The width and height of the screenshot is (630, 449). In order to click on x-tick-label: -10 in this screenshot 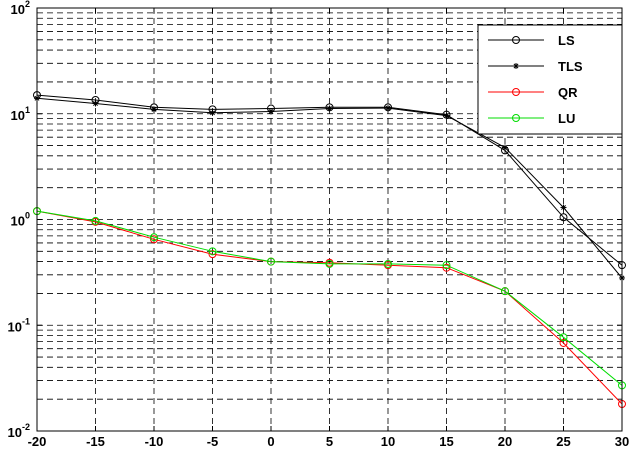, I will do `click(154, 441)`.